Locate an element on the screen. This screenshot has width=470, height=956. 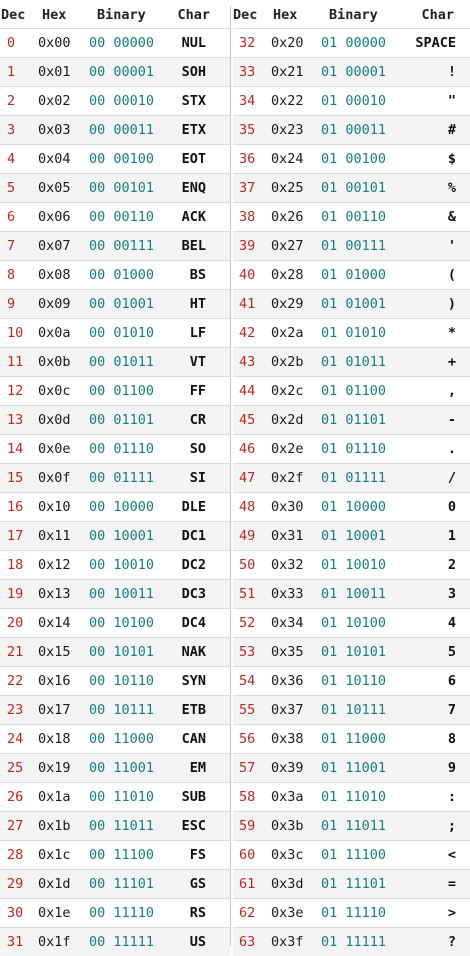
table-row: 22 0x16 00 10110 SYN is located at coordinates (115, 680).